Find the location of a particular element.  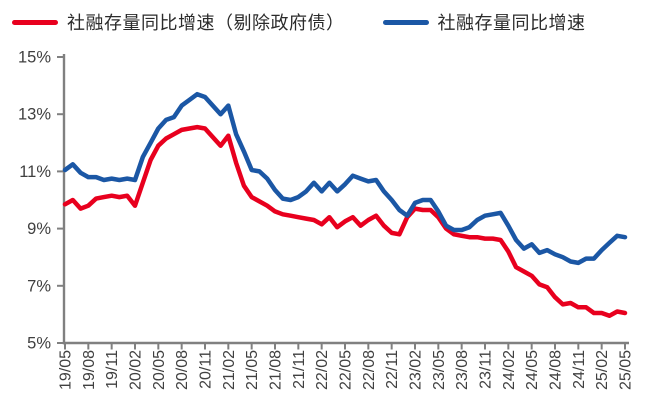

legend-item-ex-govt-bonds: 社融存量同比增速（剔除政府债） is located at coordinates (178, 22).